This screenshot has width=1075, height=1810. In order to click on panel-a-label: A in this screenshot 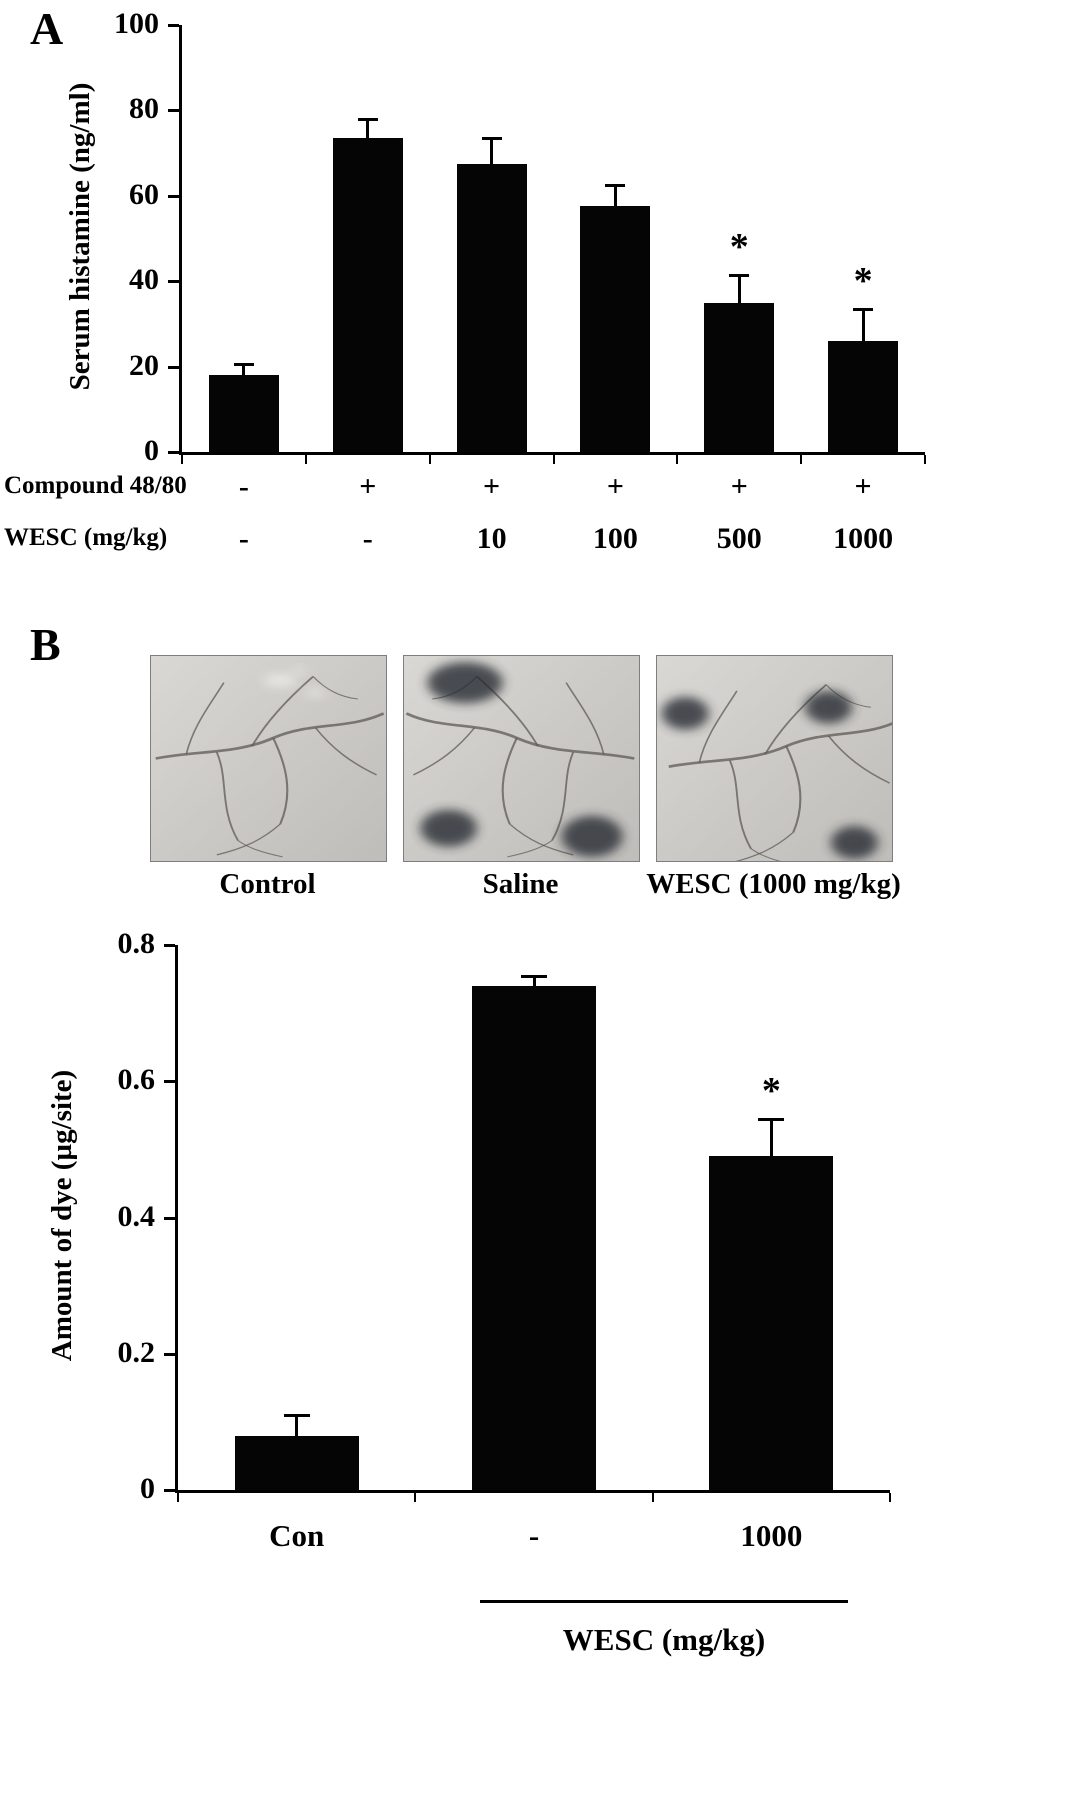, I will do `click(47, 28)`.